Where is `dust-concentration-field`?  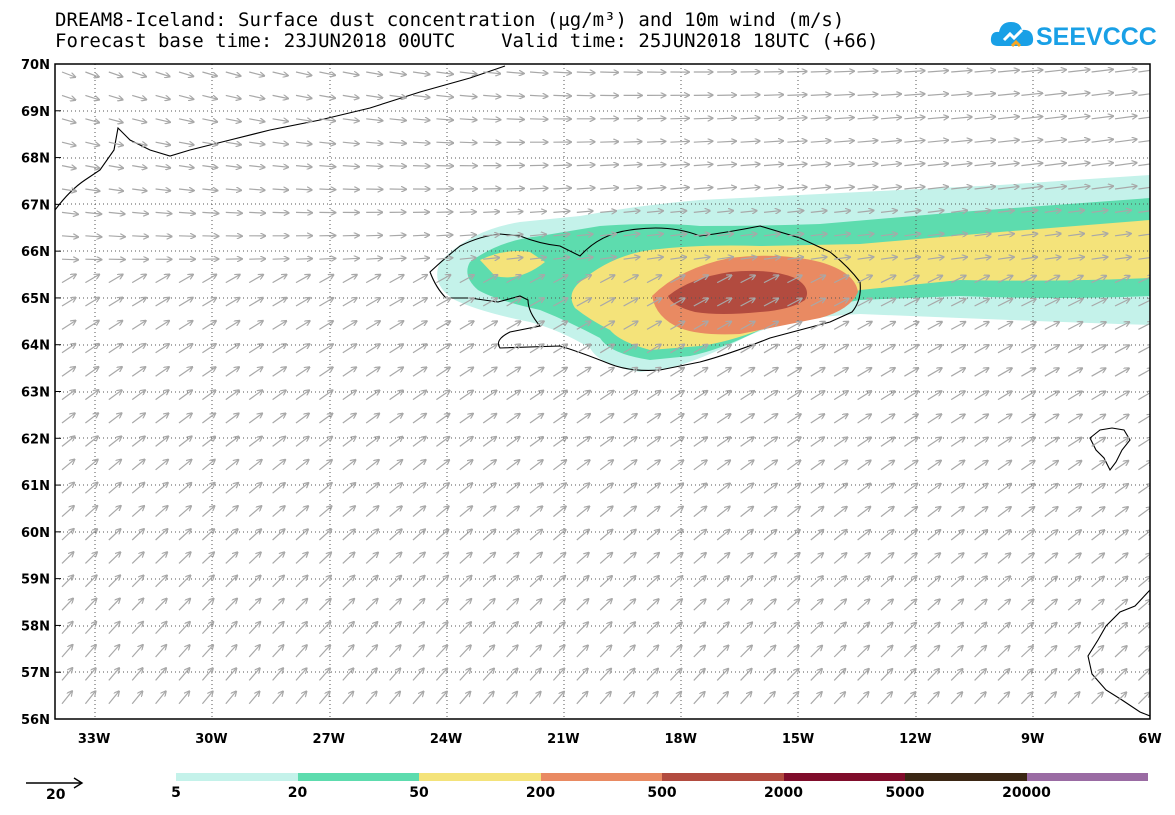 dust-concentration-field is located at coordinates (793, 273).